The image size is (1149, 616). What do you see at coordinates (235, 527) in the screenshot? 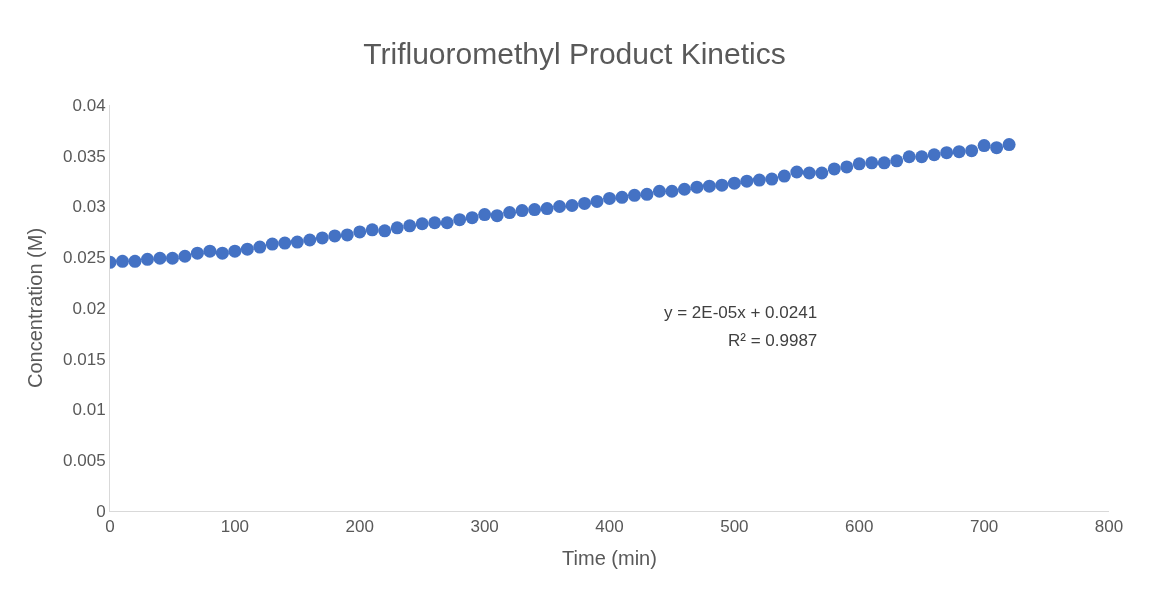
I see `x-tick-label: 100` at bounding box center [235, 527].